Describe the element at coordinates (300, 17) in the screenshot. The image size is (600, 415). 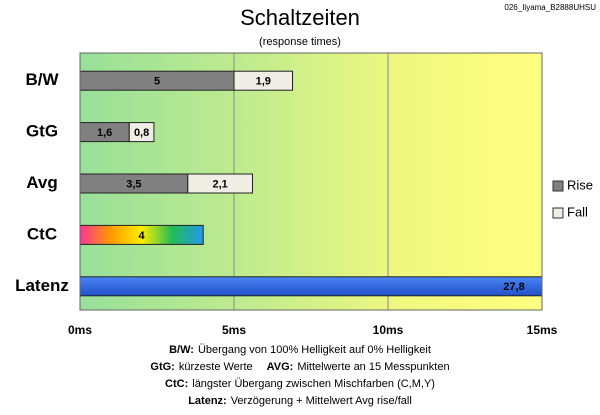
I see `chart-title: Schaltzeiten` at that location.